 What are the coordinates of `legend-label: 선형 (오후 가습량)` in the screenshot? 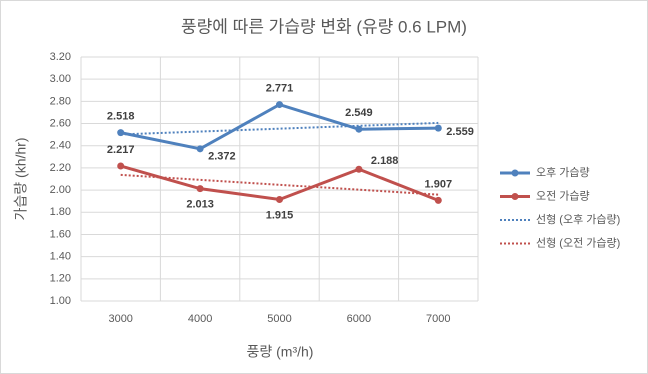 It's located at (578, 219).